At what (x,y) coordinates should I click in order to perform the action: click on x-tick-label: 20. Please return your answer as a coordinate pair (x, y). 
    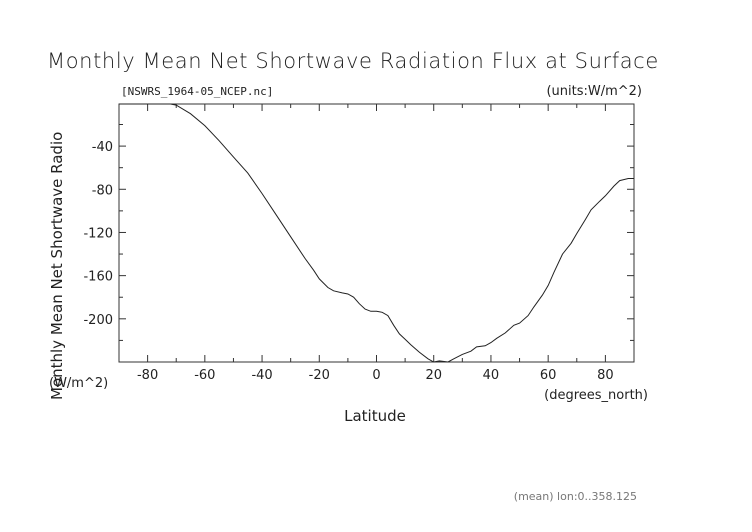
    Looking at the image, I should click on (433, 375).